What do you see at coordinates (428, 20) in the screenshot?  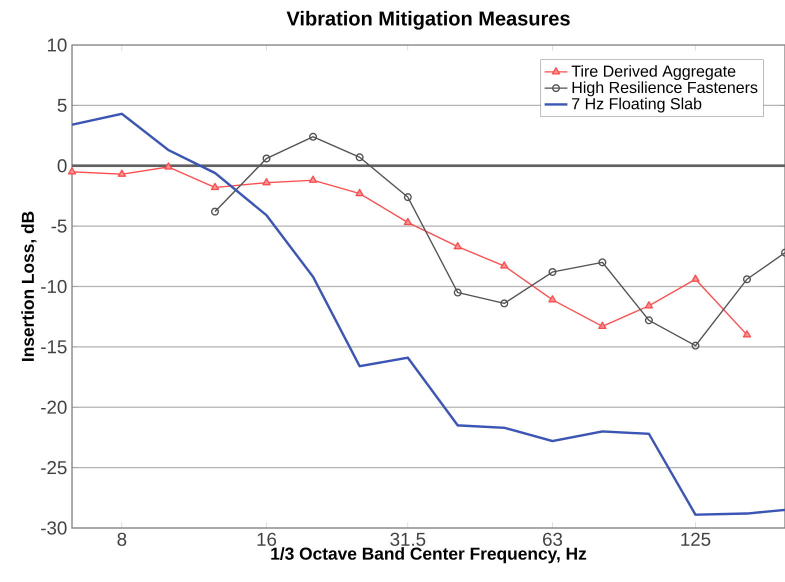 I see `chart-title: Vibration Mitigation Measures` at bounding box center [428, 20].